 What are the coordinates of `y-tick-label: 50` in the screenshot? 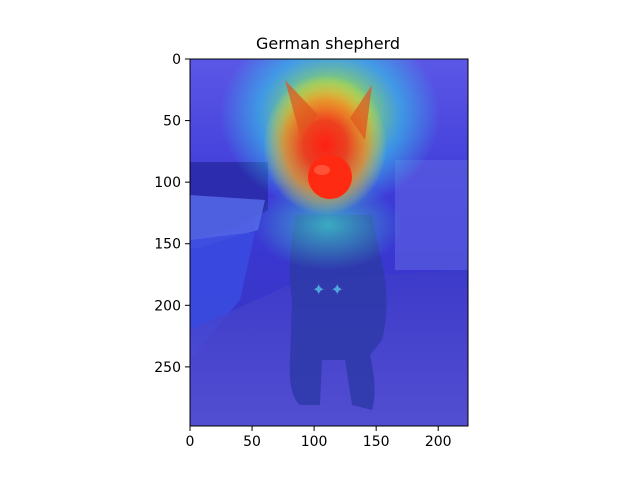 It's located at (172, 122).